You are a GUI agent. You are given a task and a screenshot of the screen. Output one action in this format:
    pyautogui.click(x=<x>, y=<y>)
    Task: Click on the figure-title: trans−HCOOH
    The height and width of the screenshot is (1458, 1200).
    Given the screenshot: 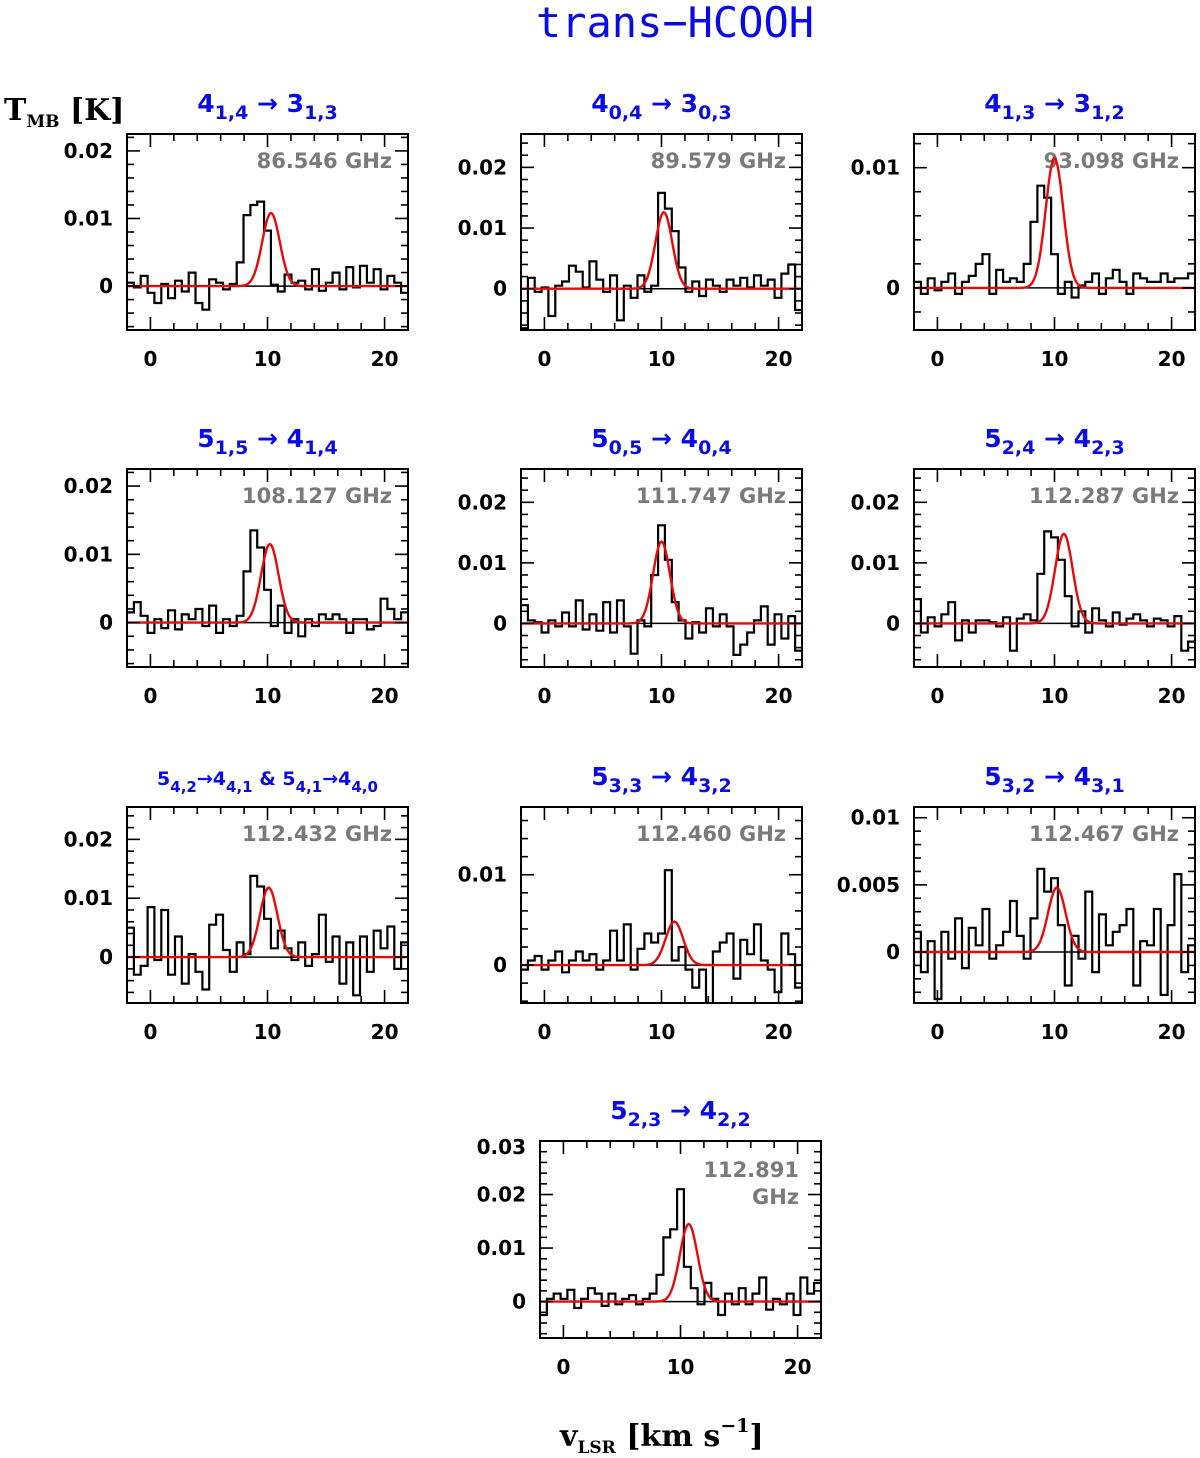 What is the action you would take?
    pyautogui.click(x=675, y=23)
    